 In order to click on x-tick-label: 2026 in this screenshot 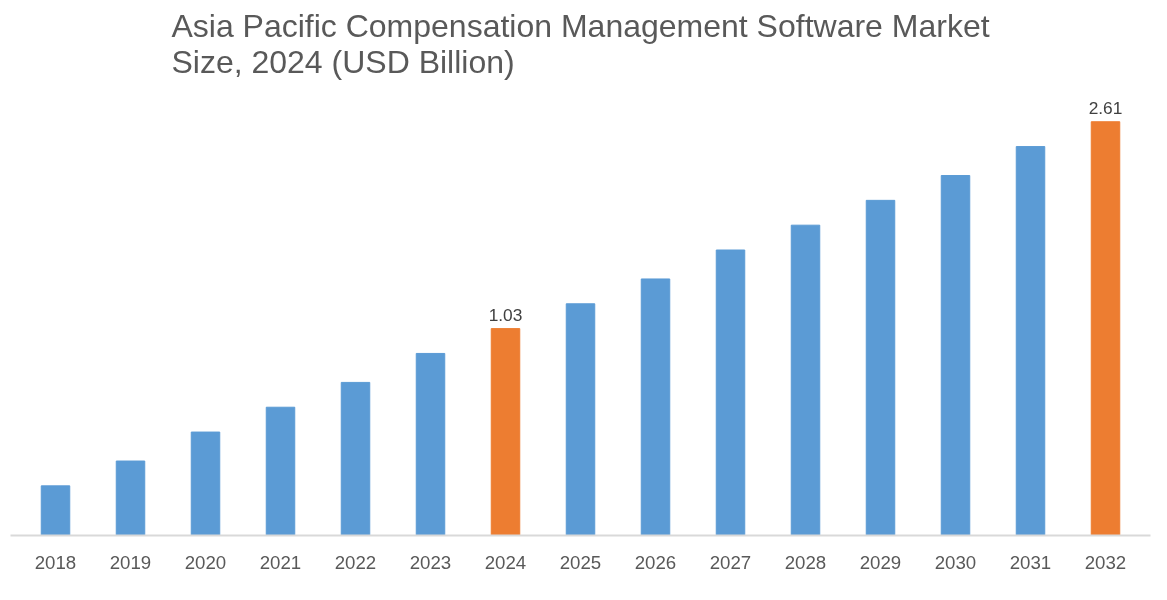, I will do `click(655, 562)`.